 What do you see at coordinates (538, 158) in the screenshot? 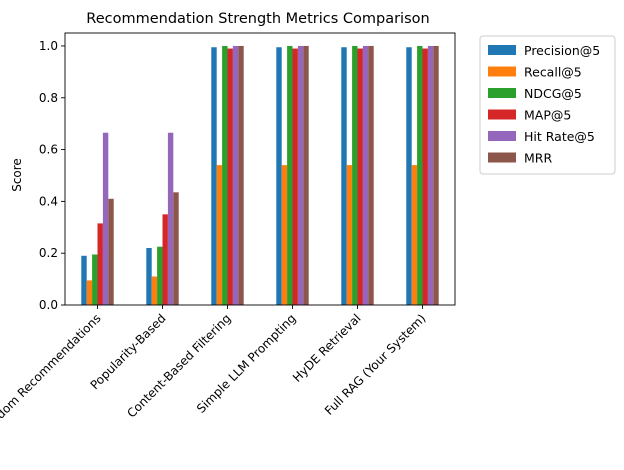
I see `legend-label: MRR` at bounding box center [538, 158].